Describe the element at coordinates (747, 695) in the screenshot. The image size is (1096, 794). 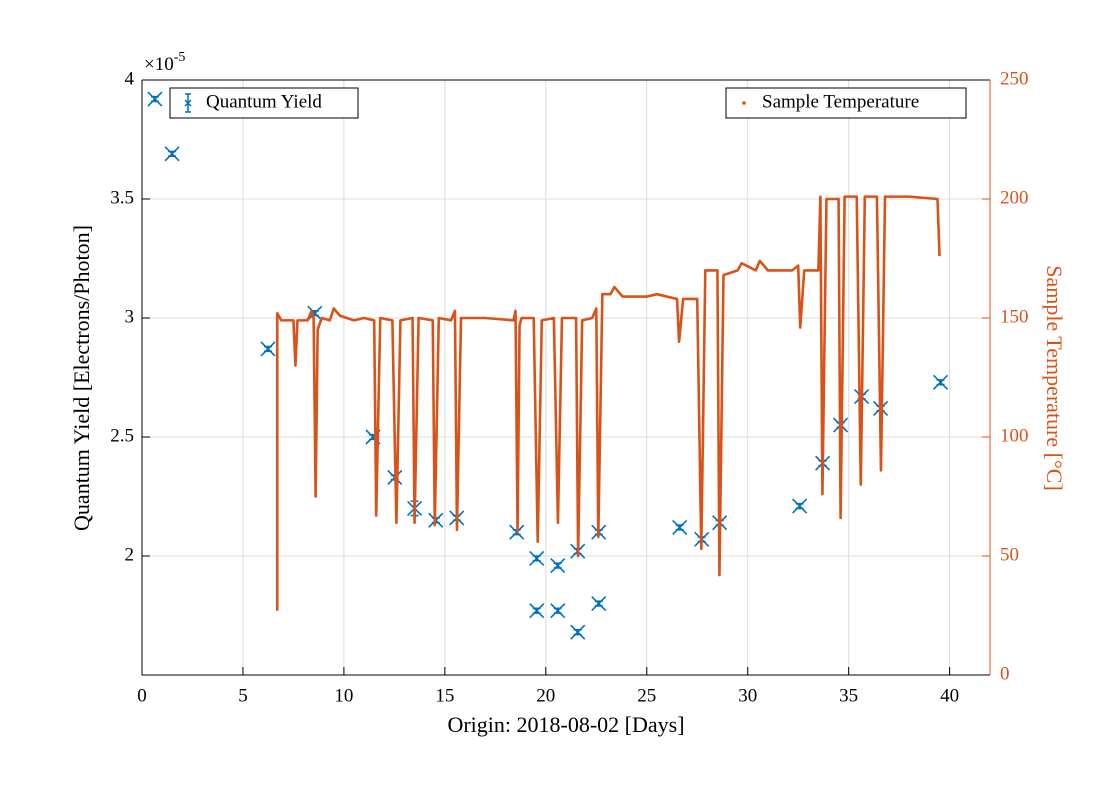
I see `x-tick-label: 30` at that location.